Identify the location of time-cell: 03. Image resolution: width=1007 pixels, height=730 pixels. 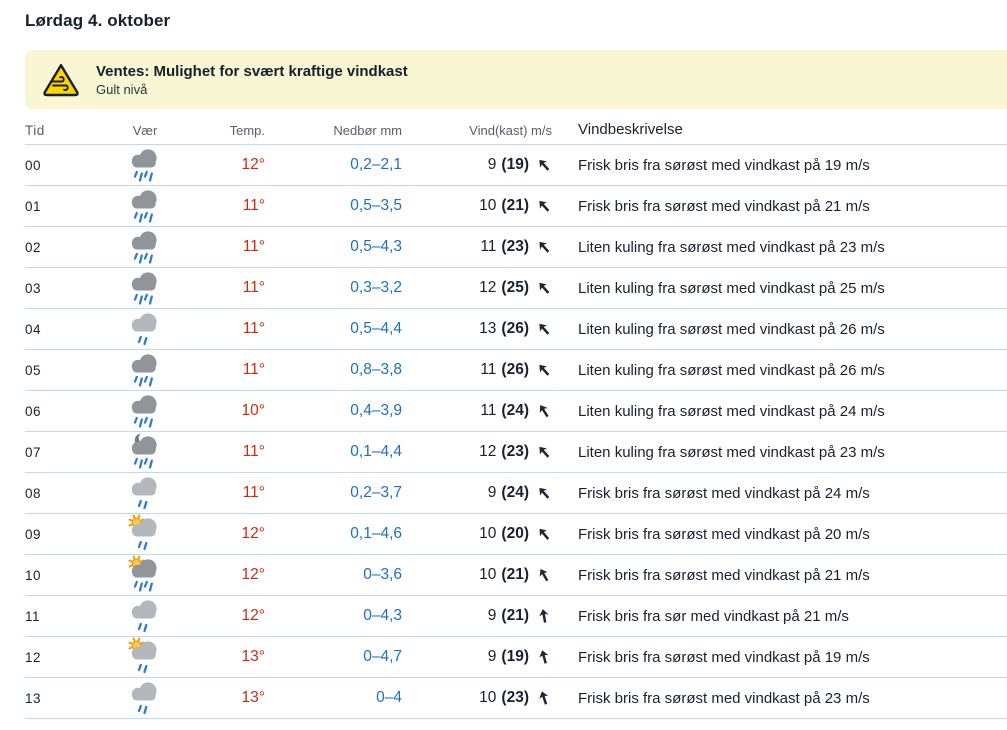
(33, 288).